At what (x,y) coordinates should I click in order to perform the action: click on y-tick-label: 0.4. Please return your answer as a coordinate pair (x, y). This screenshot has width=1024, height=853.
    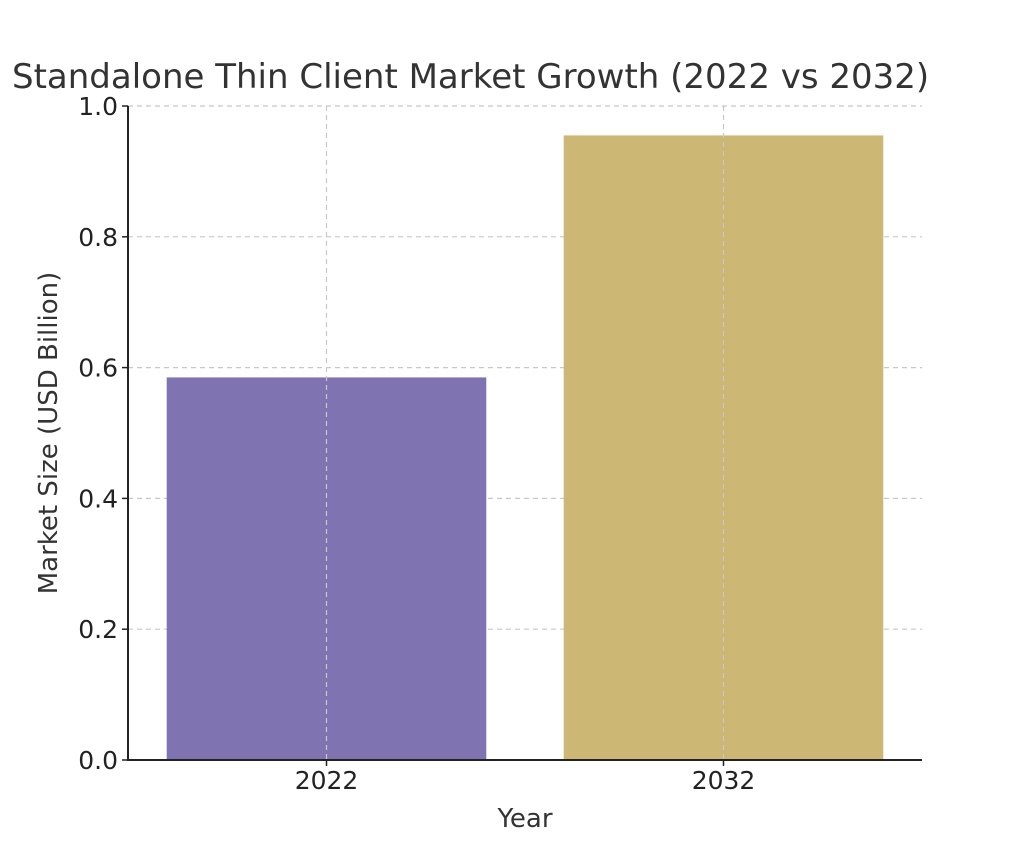
    Looking at the image, I should click on (98, 498).